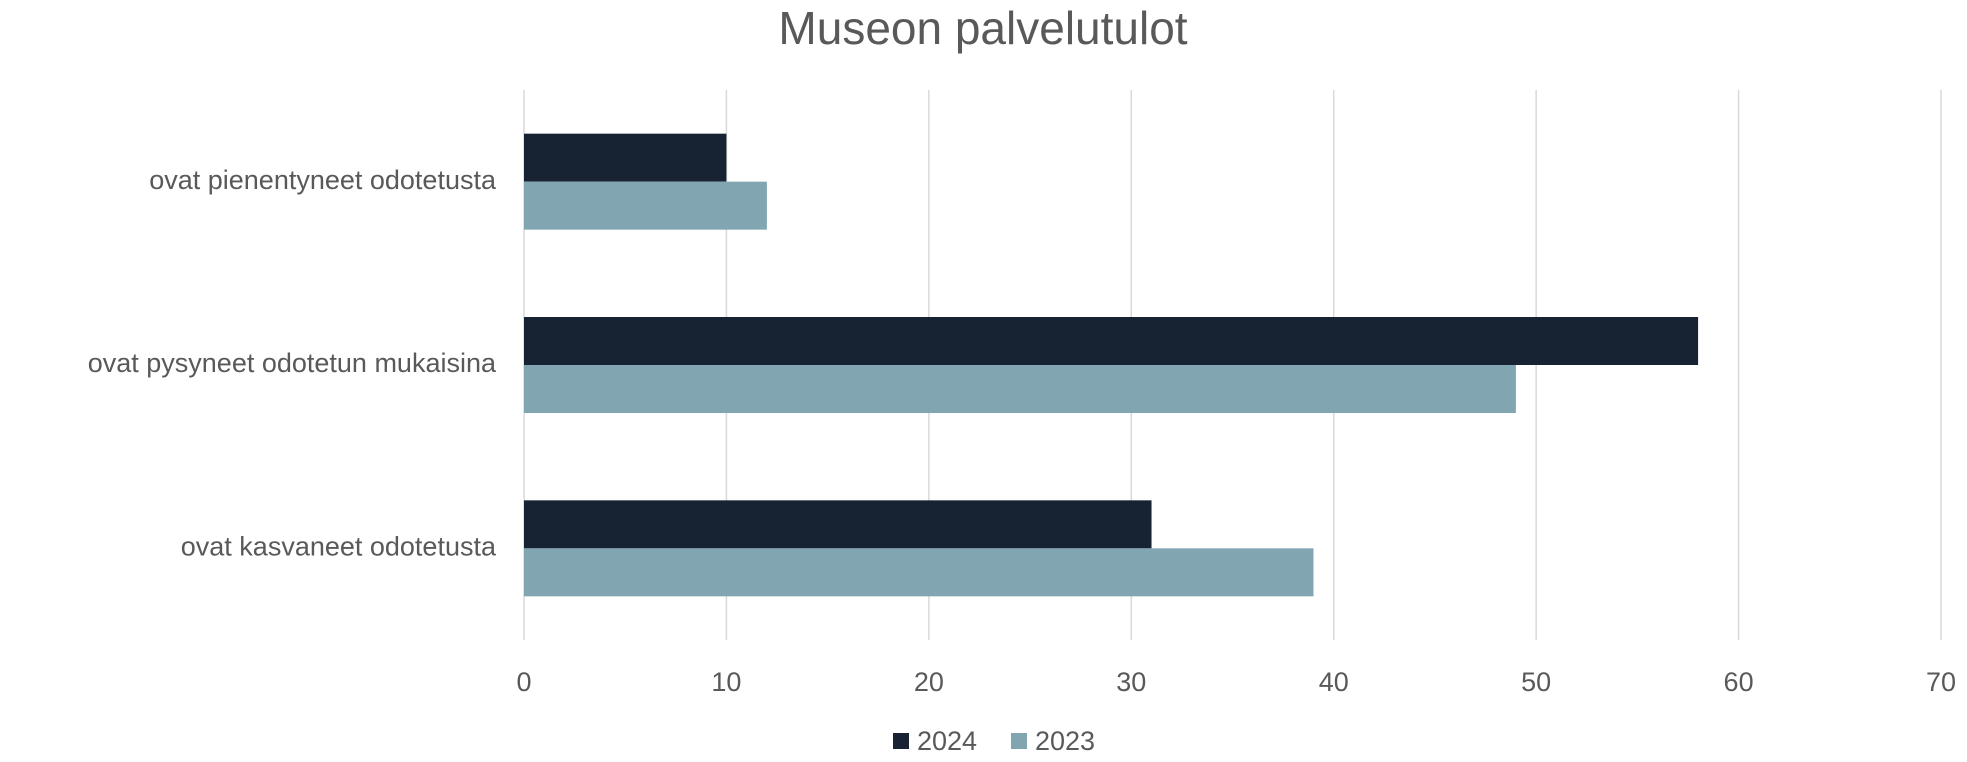  Describe the element at coordinates (1941, 682) in the screenshot. I see `x-tick-label: 70` at that location.